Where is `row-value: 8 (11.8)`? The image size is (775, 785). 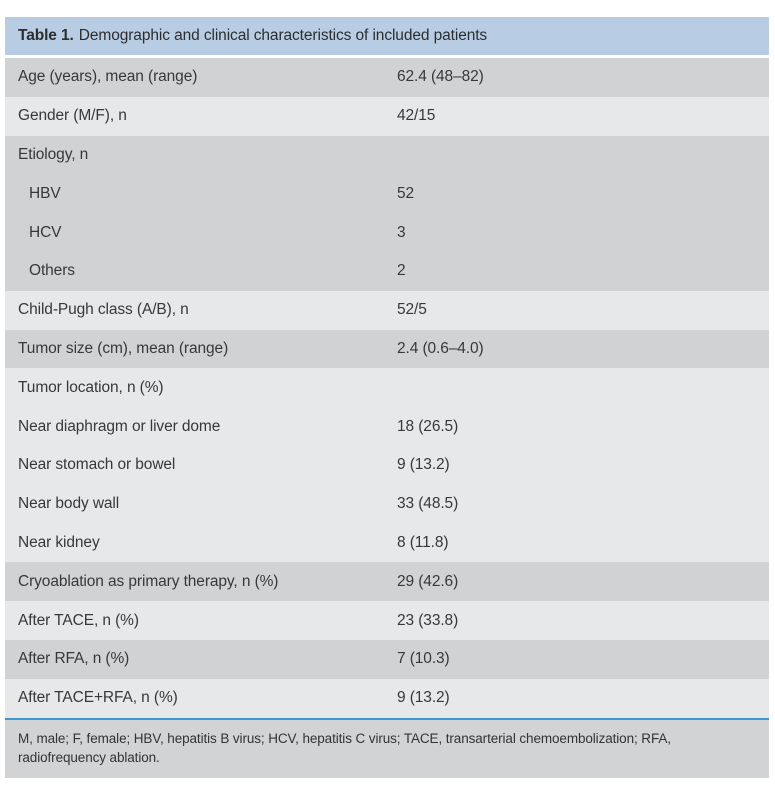
row-value: 8 (11.8) is located at coordinates (423, 542).